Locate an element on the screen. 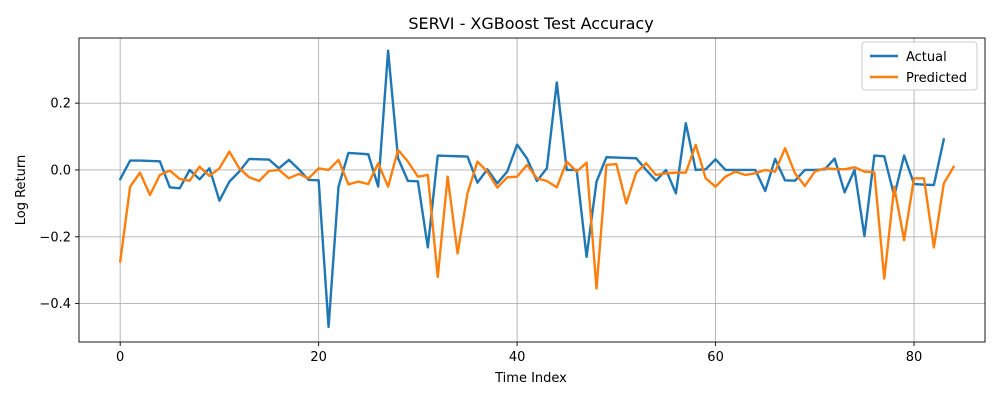  x-tick-label: 20 is located at coordinates (318, 357).